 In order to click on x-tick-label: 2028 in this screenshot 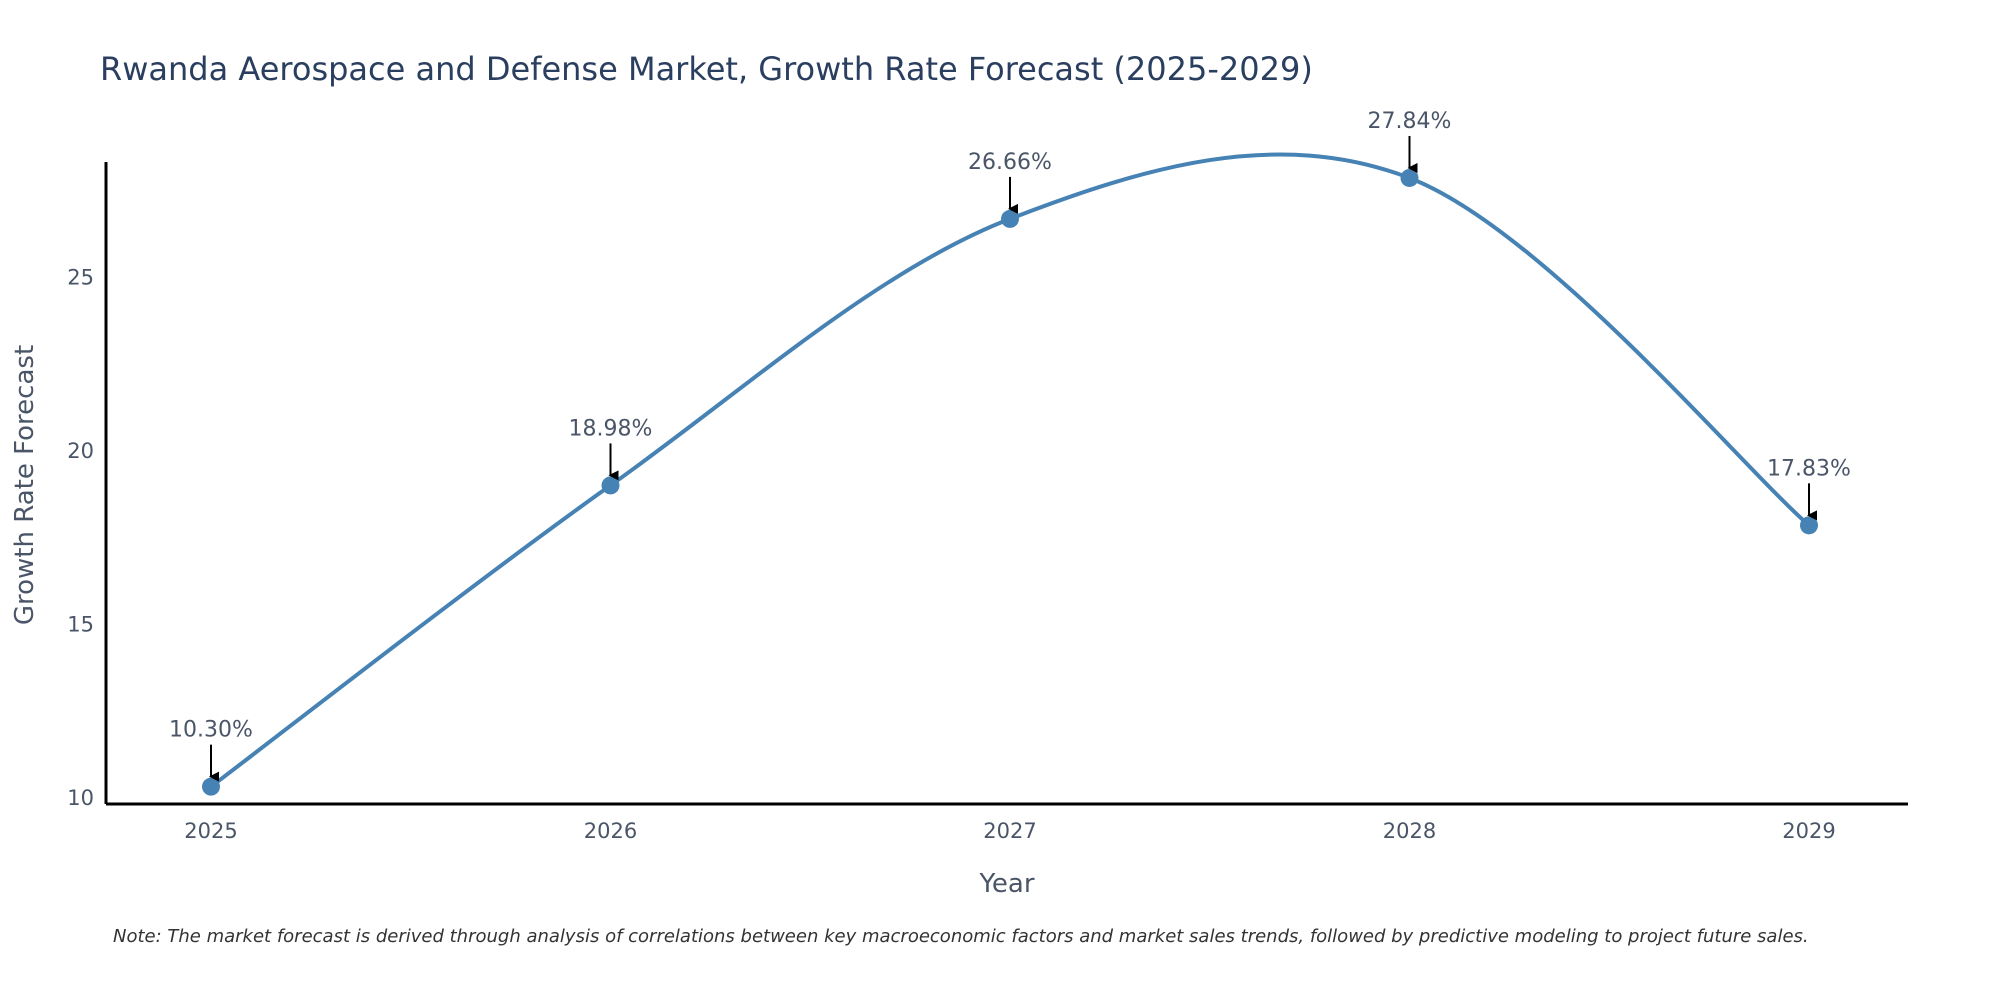, I will do `click(1409, 831)`.